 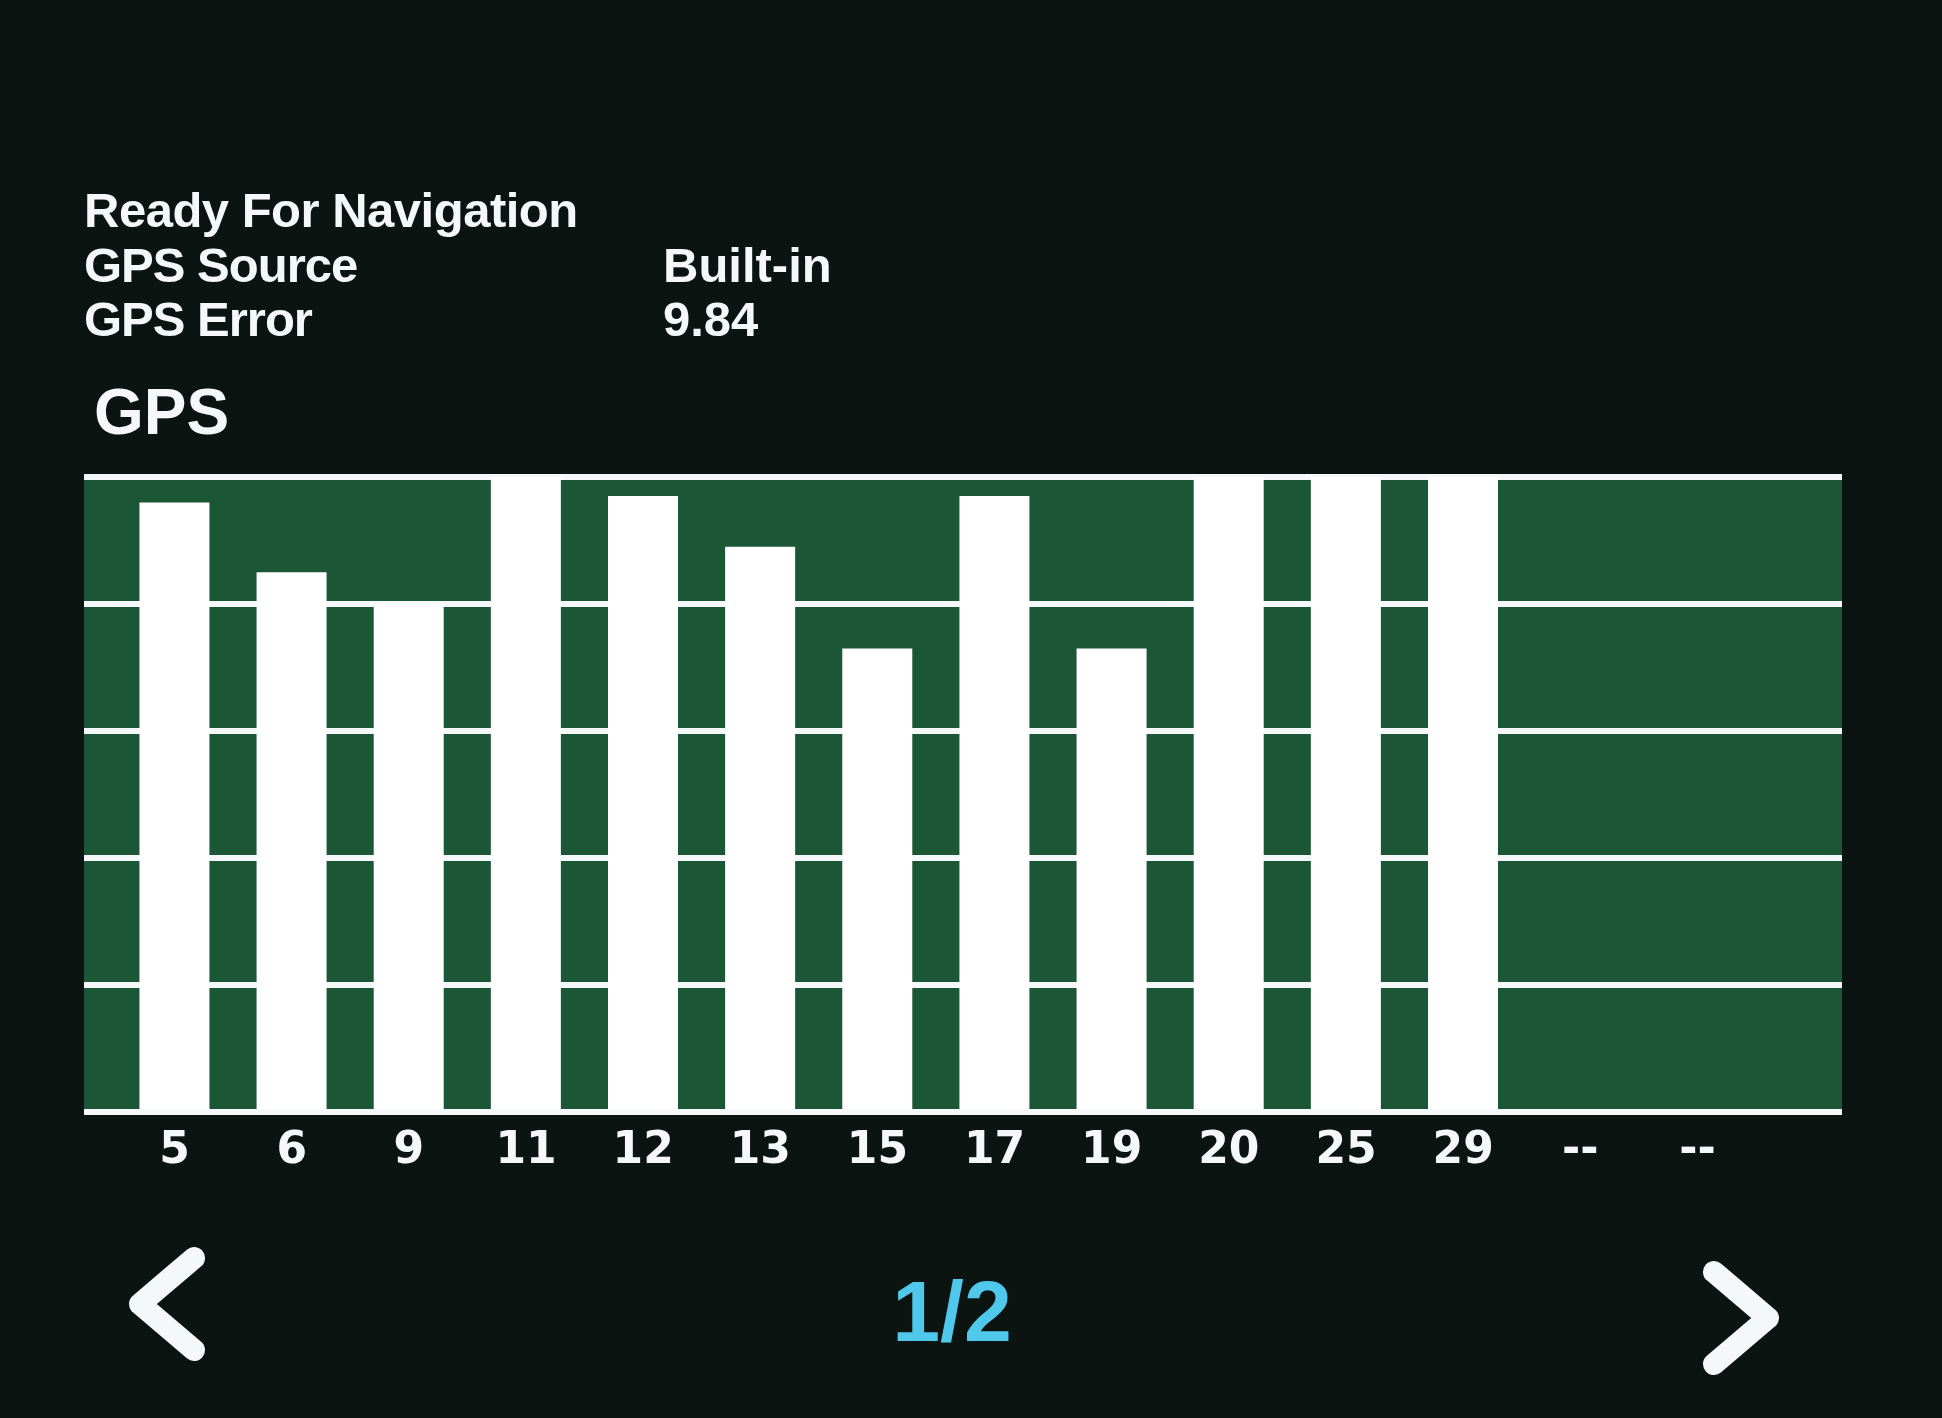 I want to click on text: GPS Source, so click(x=221, y=265).